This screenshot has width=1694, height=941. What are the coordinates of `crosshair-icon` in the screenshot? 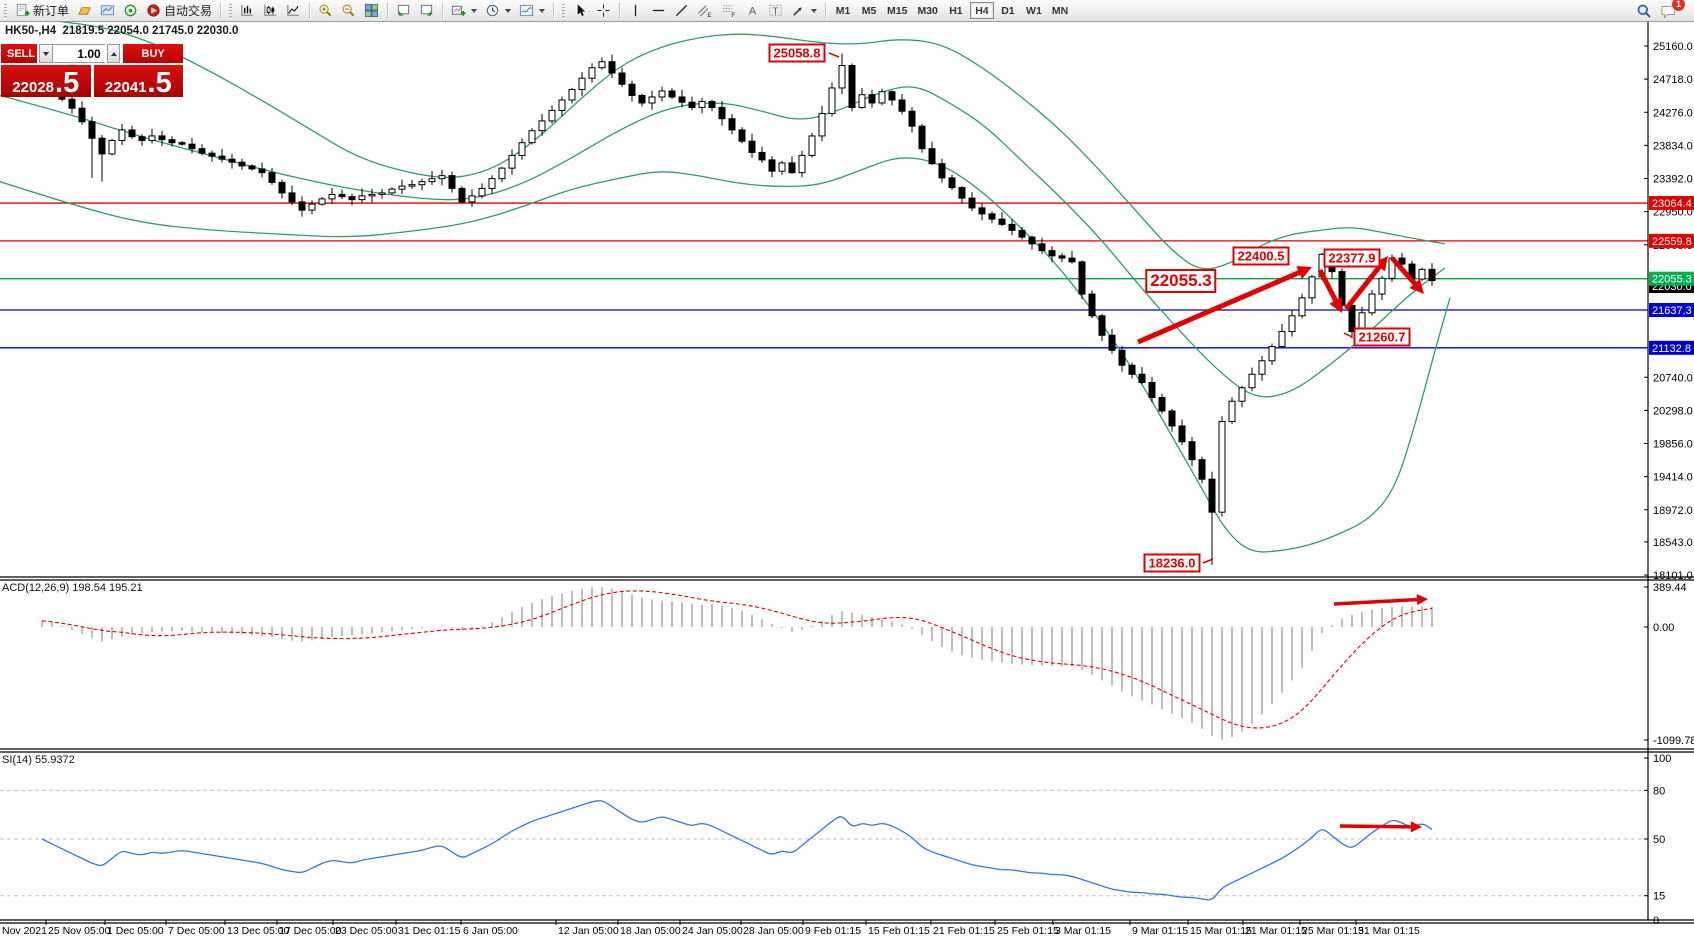 It's located at (603, 10).